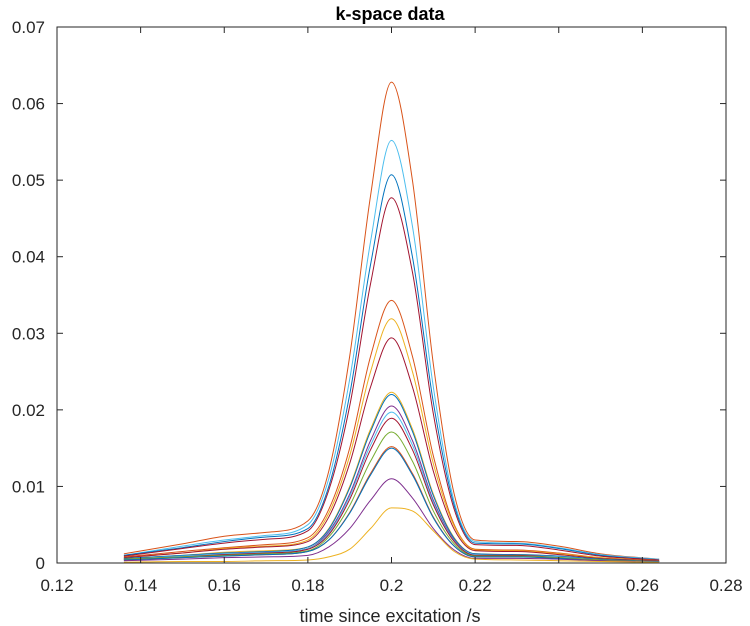  Describe the element at coordinates (307, 585) in the screenshot. I see `x-tick-label: 0.18` at that location.